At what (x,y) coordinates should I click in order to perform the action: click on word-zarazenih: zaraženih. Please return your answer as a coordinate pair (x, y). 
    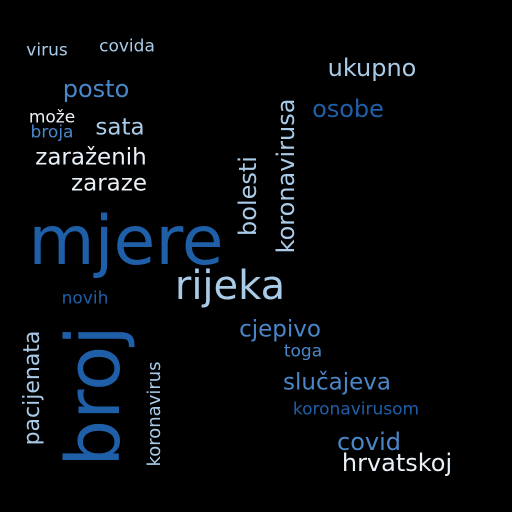
    Looking at the image, I should click on (91, 157).